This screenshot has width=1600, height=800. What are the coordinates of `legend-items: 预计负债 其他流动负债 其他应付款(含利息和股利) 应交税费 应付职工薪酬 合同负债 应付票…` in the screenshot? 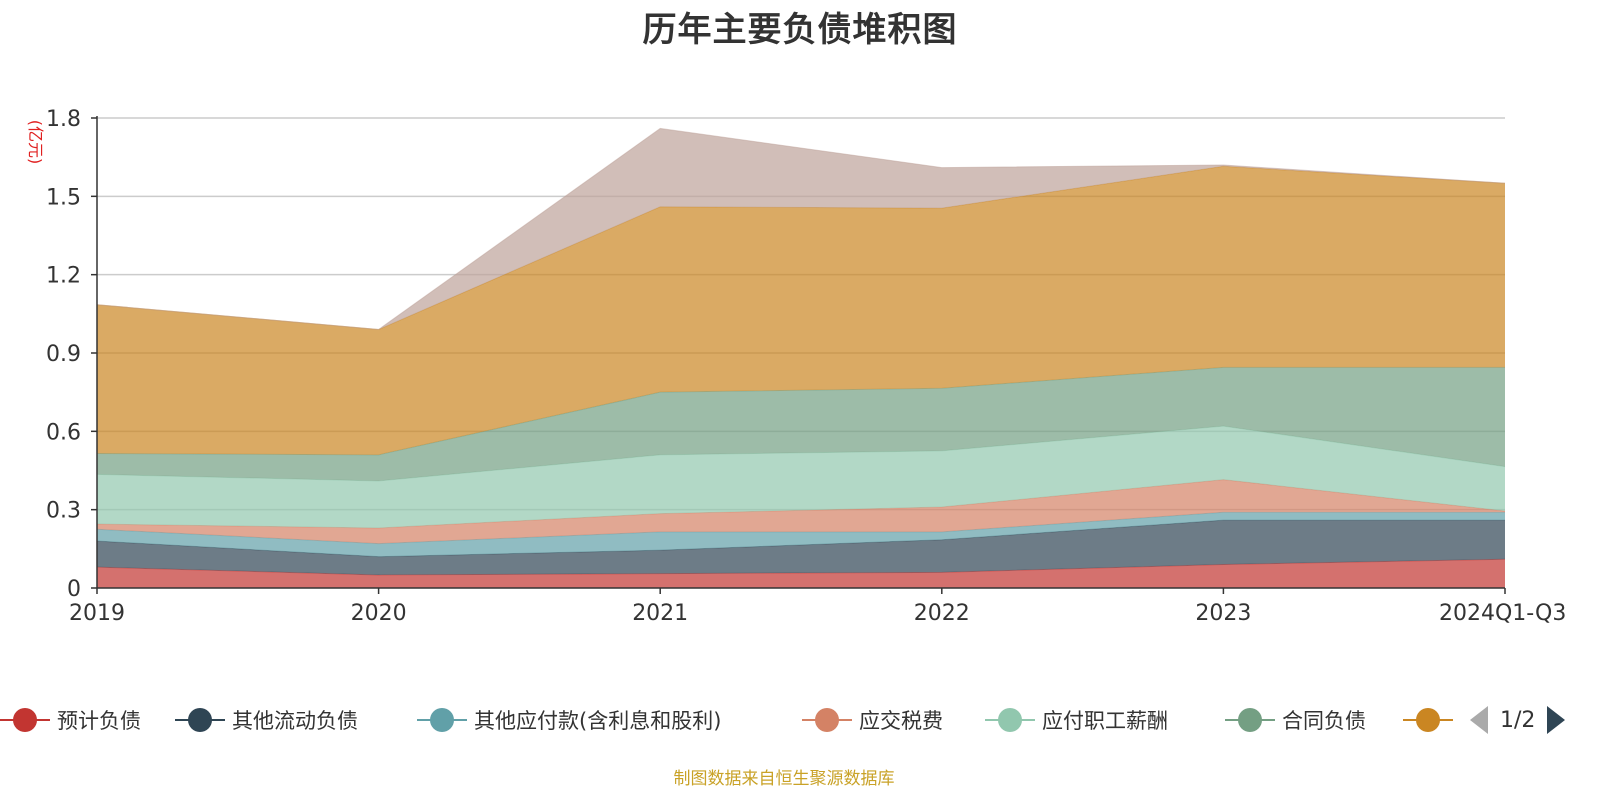 It's located at (727, 720).